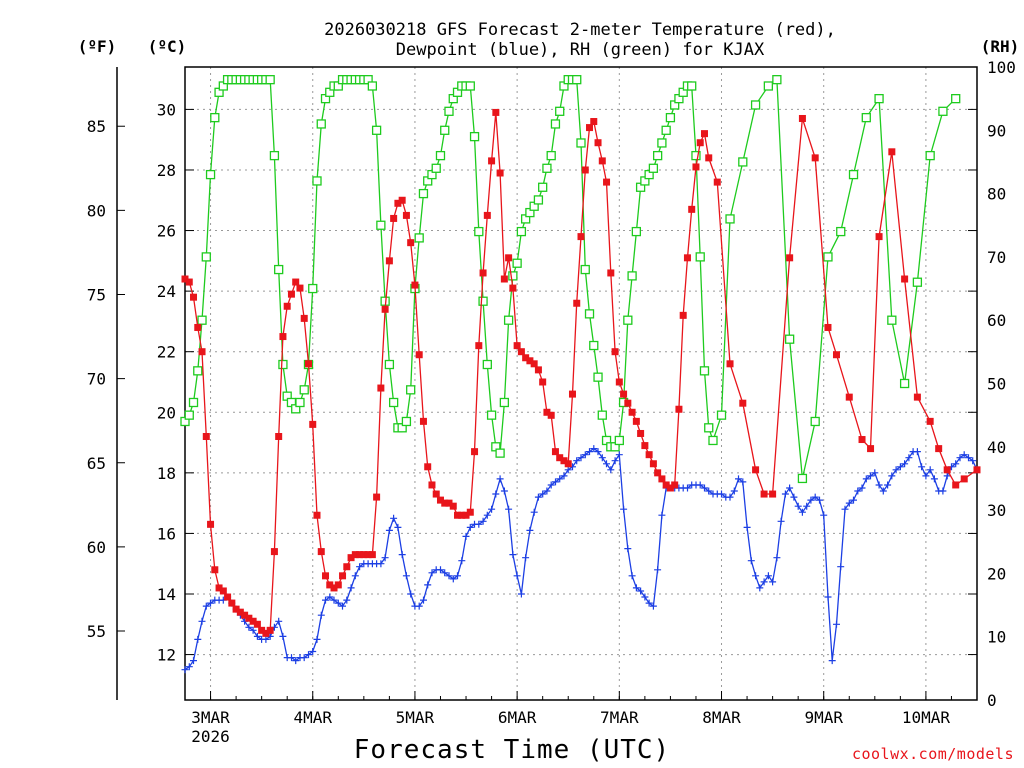  I want to click on fahrenheit-tick-label: 75, so click(96, 294).